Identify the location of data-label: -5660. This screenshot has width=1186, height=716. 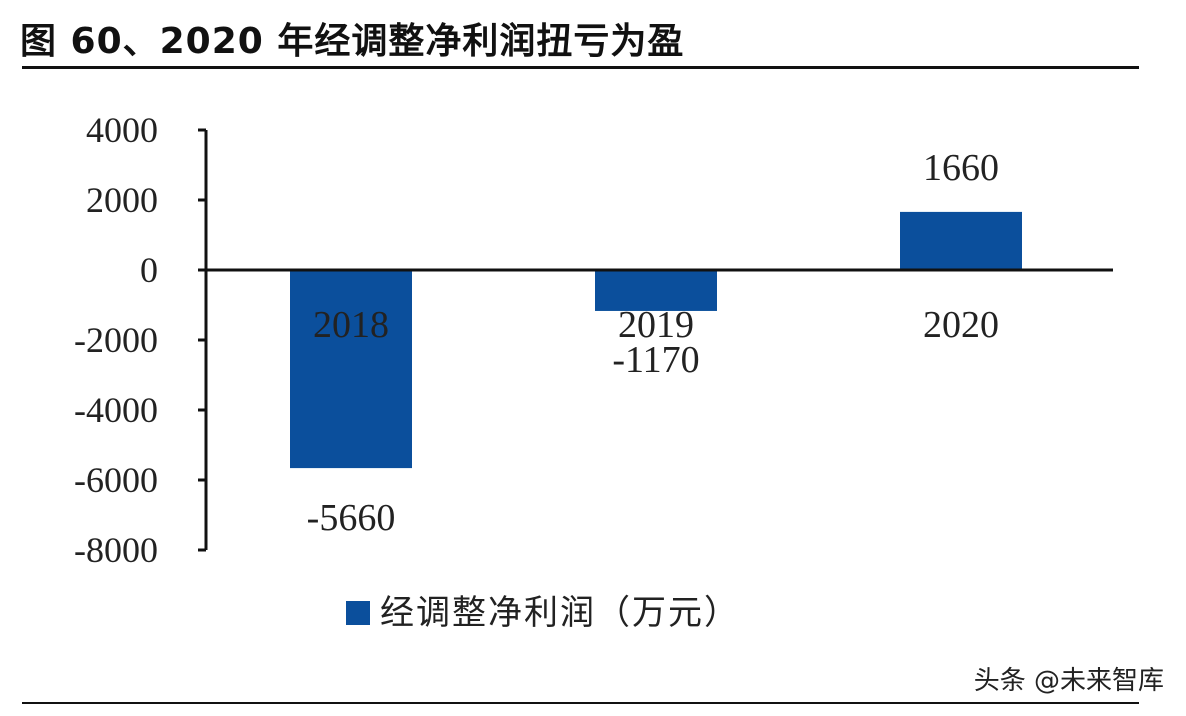
(351, 518).